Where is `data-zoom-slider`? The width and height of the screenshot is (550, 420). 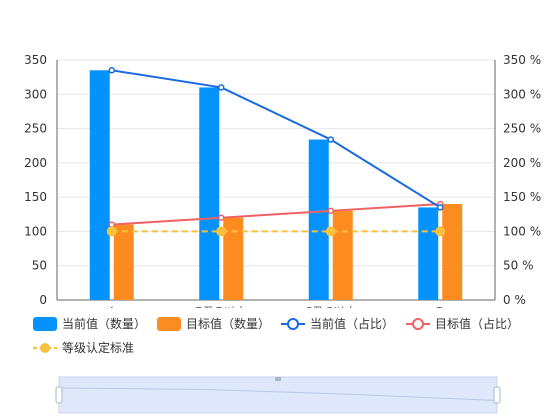
data-zoom-slider is located at coordinates (278, 395).